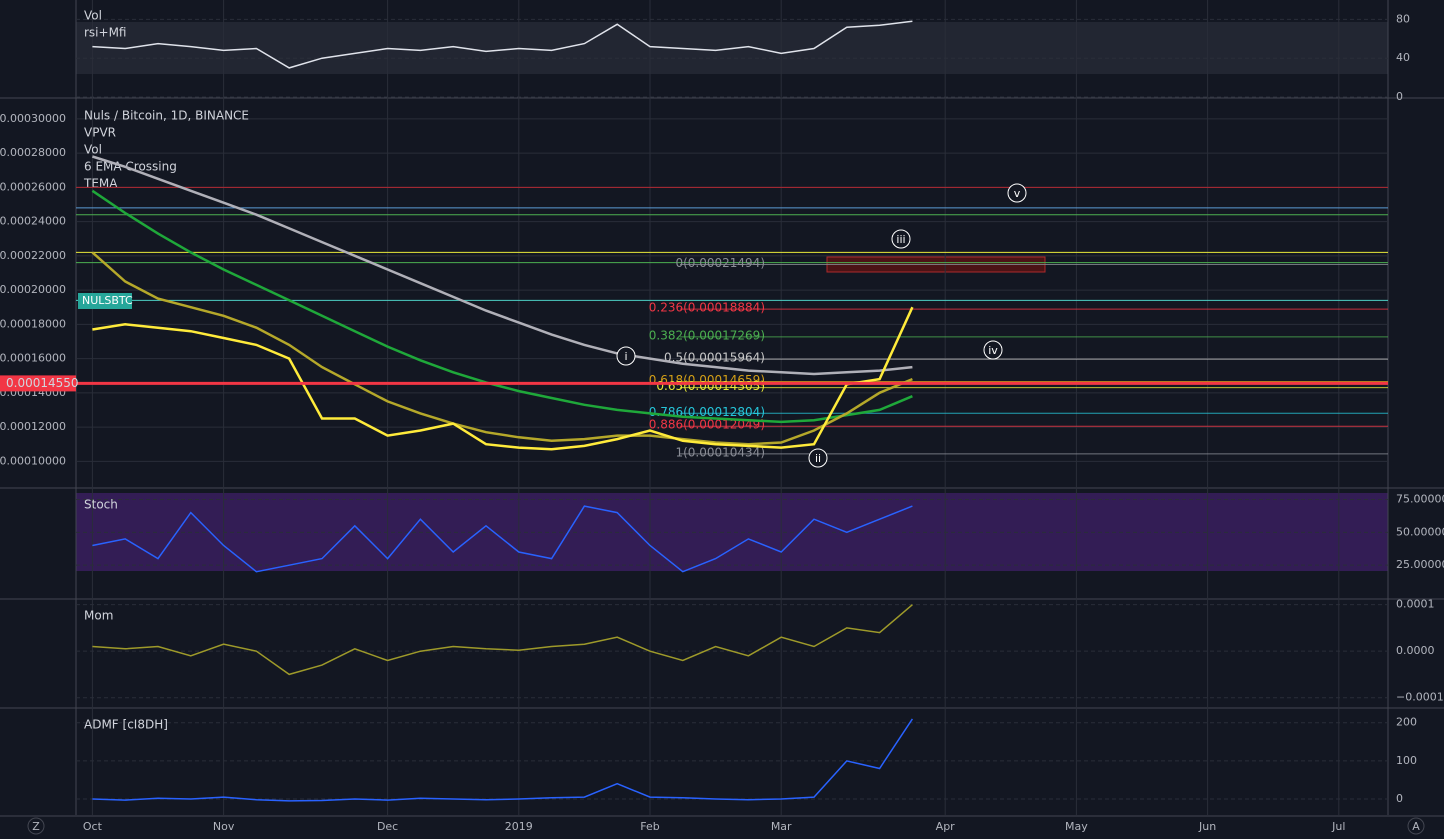 The image size is (1444, 839). Describe the element at coordinates (714, 358) in the screenshot. I see `fib-label: 0.5(0.00015964)` at that location.